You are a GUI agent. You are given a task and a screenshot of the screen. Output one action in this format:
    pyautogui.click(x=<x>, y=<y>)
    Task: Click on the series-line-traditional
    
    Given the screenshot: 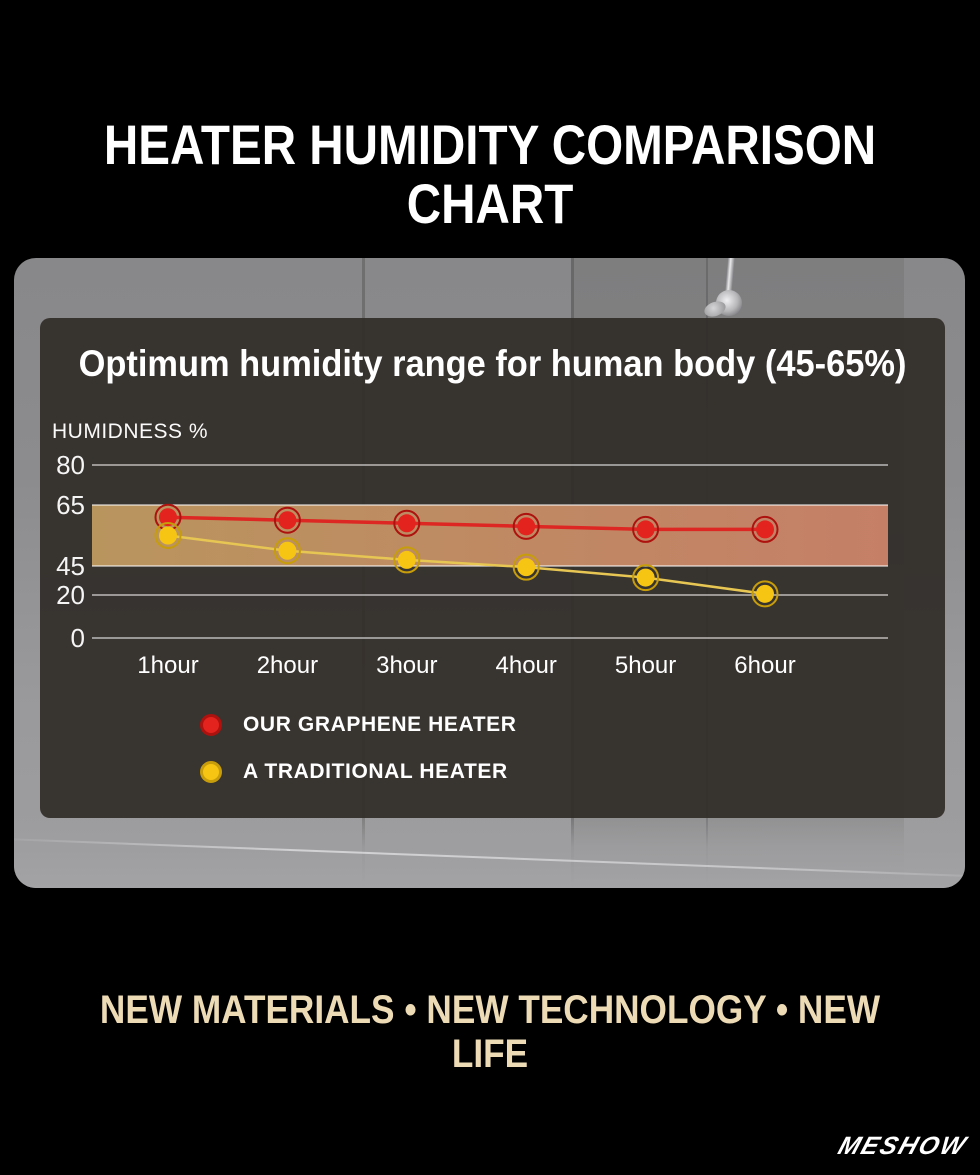 What is the action you would take?
    pyautogui.click(x=466, y=565)
    